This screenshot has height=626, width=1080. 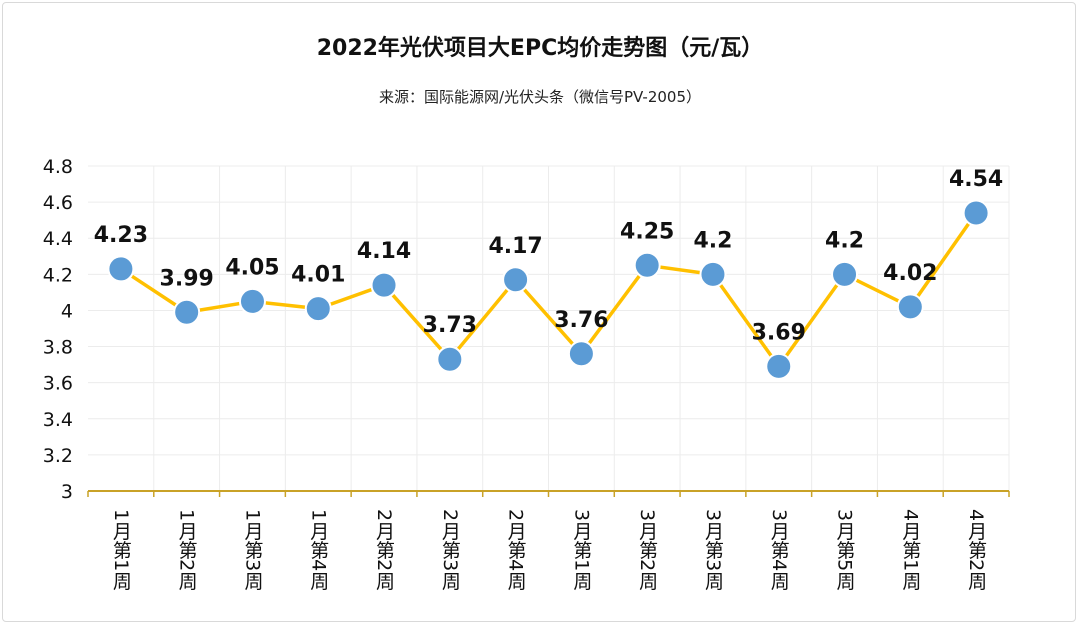 I want to click on x-tick-label: 3月第1周, so click(x=581, y=549).